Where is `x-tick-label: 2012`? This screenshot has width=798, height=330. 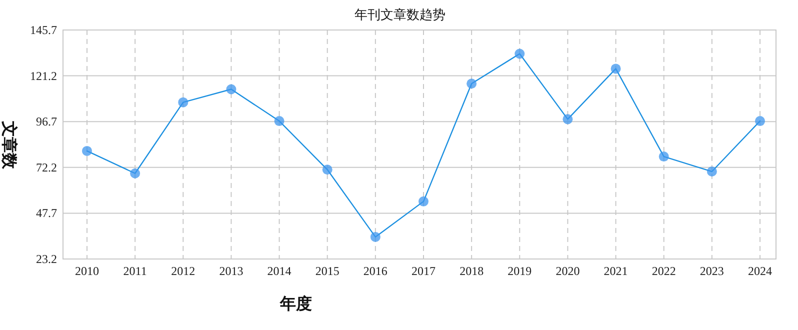
x-tick-label: 2012 is located at coordinates (183, 271).